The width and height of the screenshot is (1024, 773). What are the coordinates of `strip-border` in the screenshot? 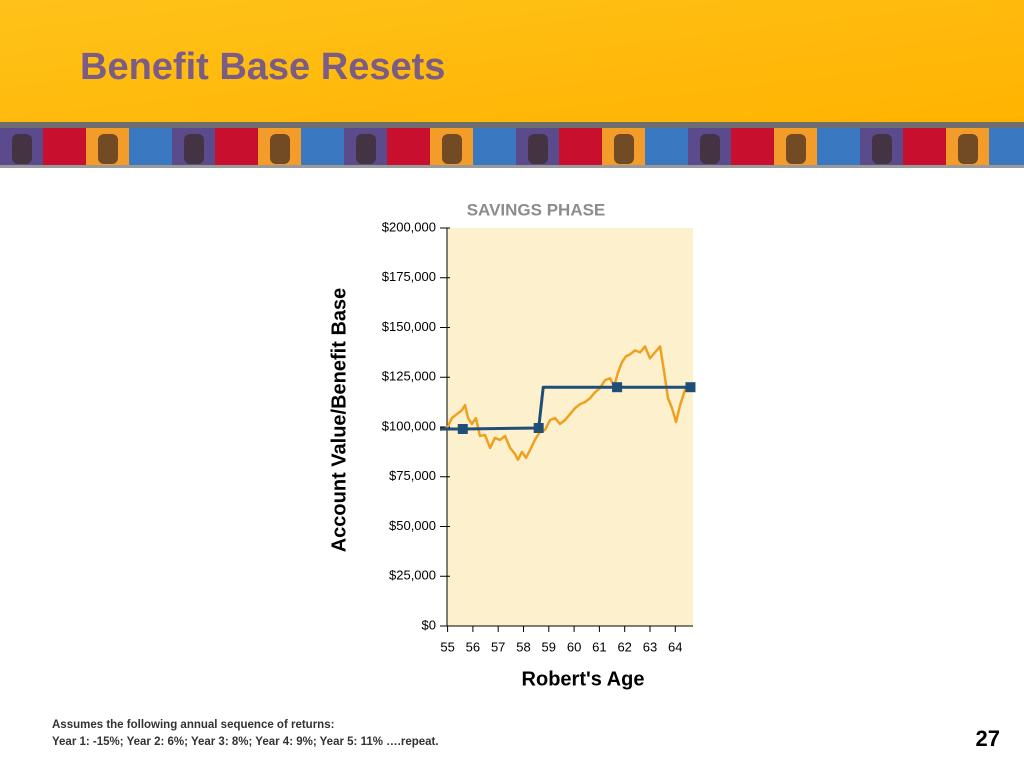 It's located at (512, 125).